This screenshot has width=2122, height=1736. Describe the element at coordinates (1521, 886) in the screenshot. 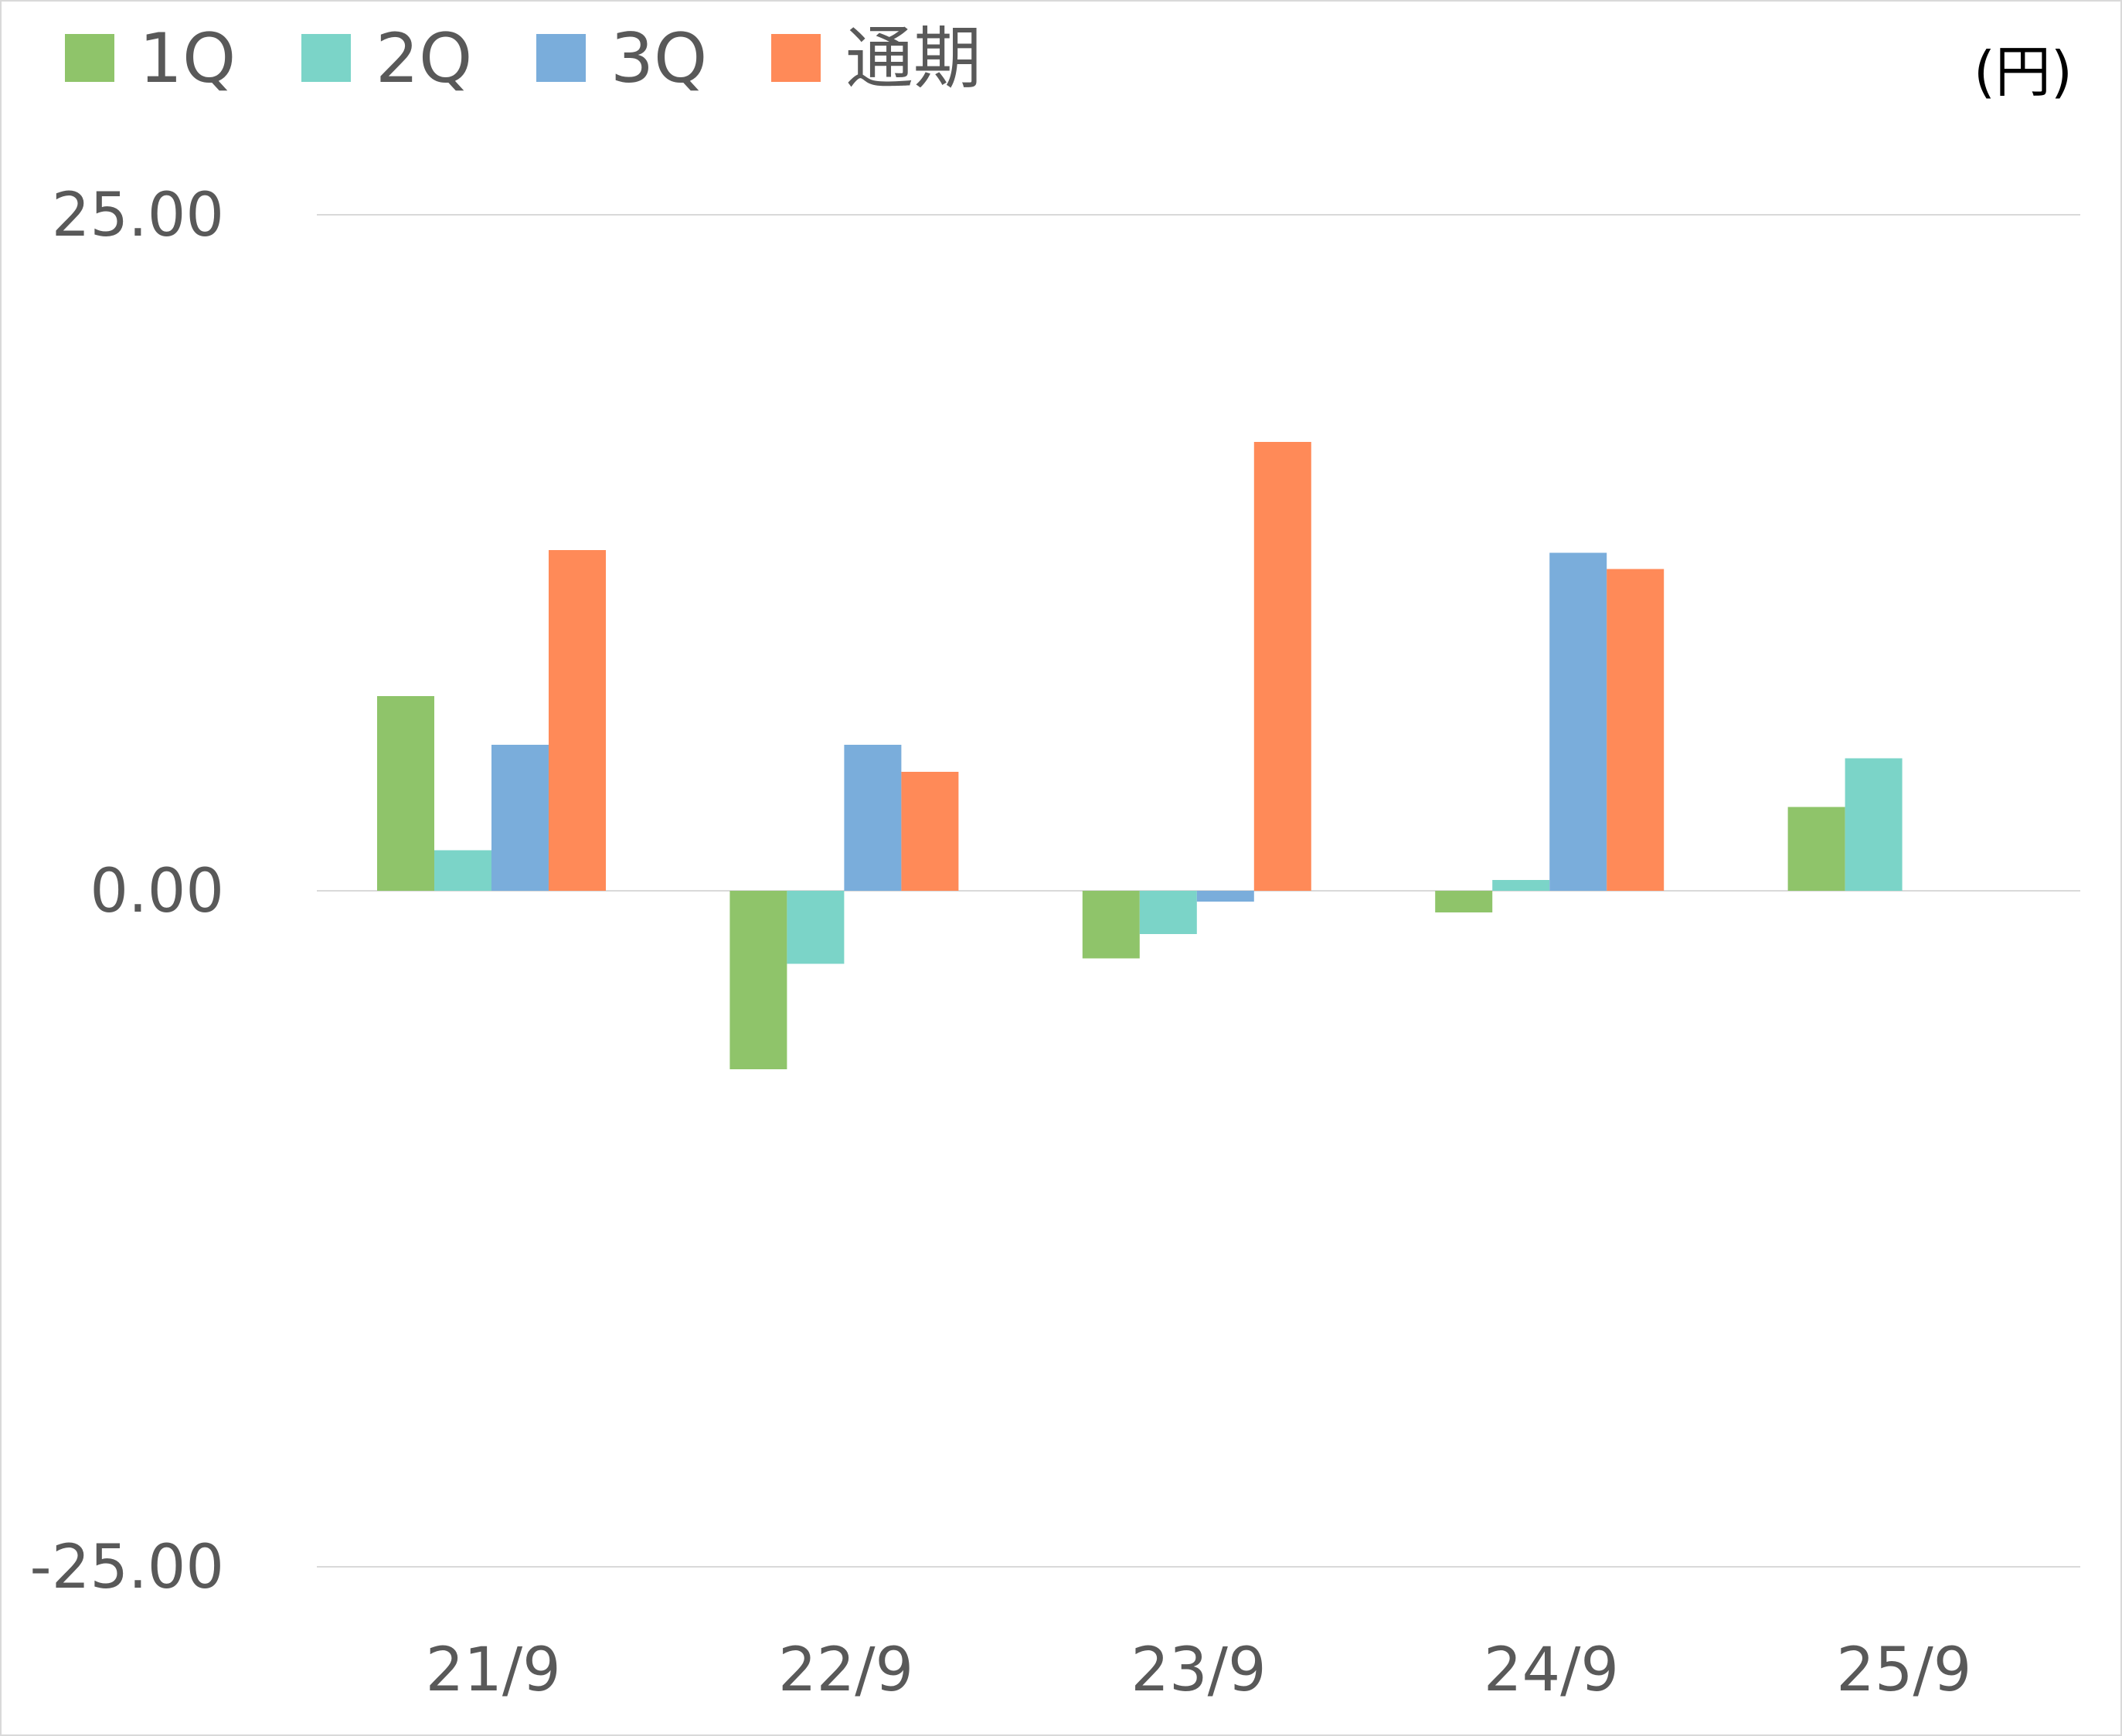

I see `bar-2Q-24/9` at that location.